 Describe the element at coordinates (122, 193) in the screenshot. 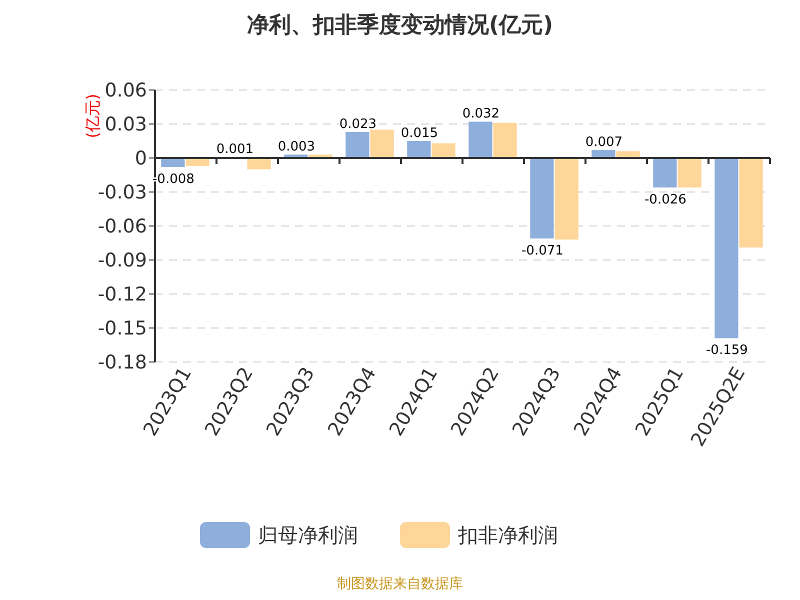

I see `y-tick-label: -0.03` at that location.